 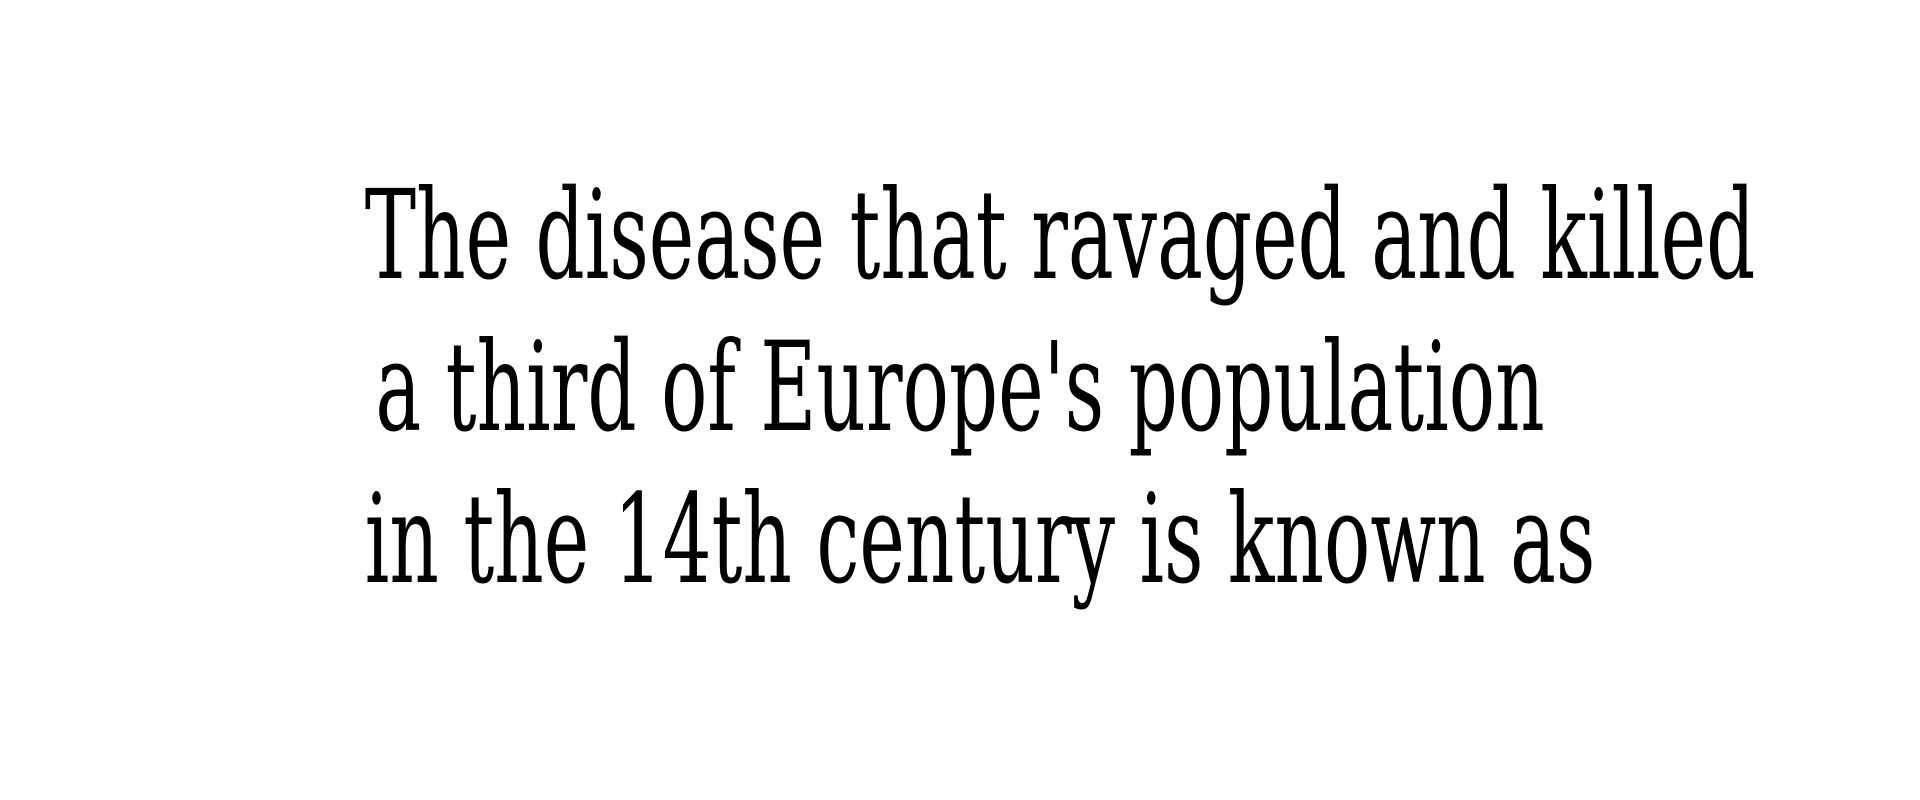 I want to click on question-line-1: The disease that ravaged and killed, so click(x=1060, y=236).